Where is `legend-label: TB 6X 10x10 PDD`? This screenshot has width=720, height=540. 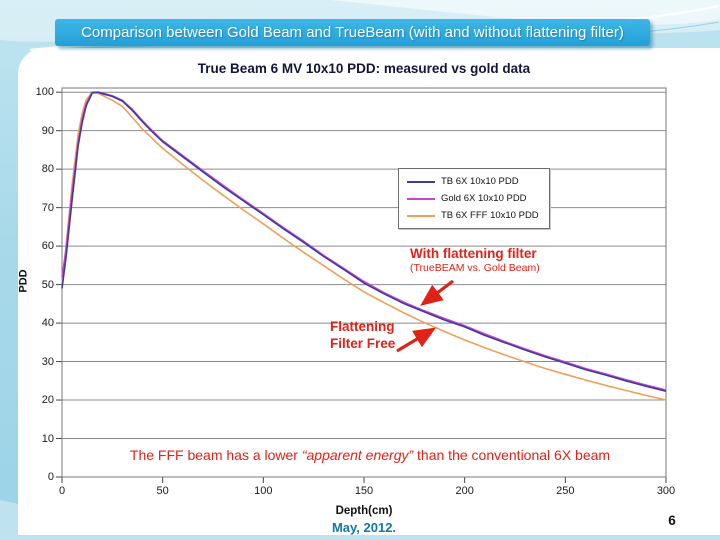 legend-label: TB 6X 10x10 PDD is located at coordinates (480, 181).